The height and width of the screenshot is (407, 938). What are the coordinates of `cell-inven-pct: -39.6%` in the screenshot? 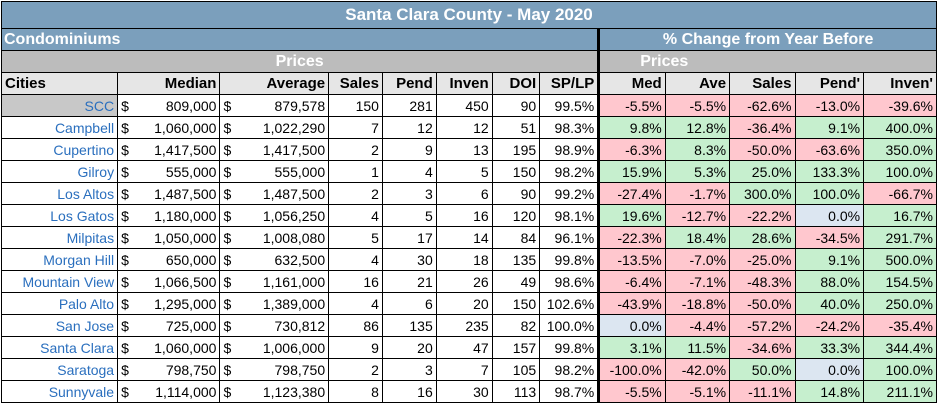 It's located at (900, 105).